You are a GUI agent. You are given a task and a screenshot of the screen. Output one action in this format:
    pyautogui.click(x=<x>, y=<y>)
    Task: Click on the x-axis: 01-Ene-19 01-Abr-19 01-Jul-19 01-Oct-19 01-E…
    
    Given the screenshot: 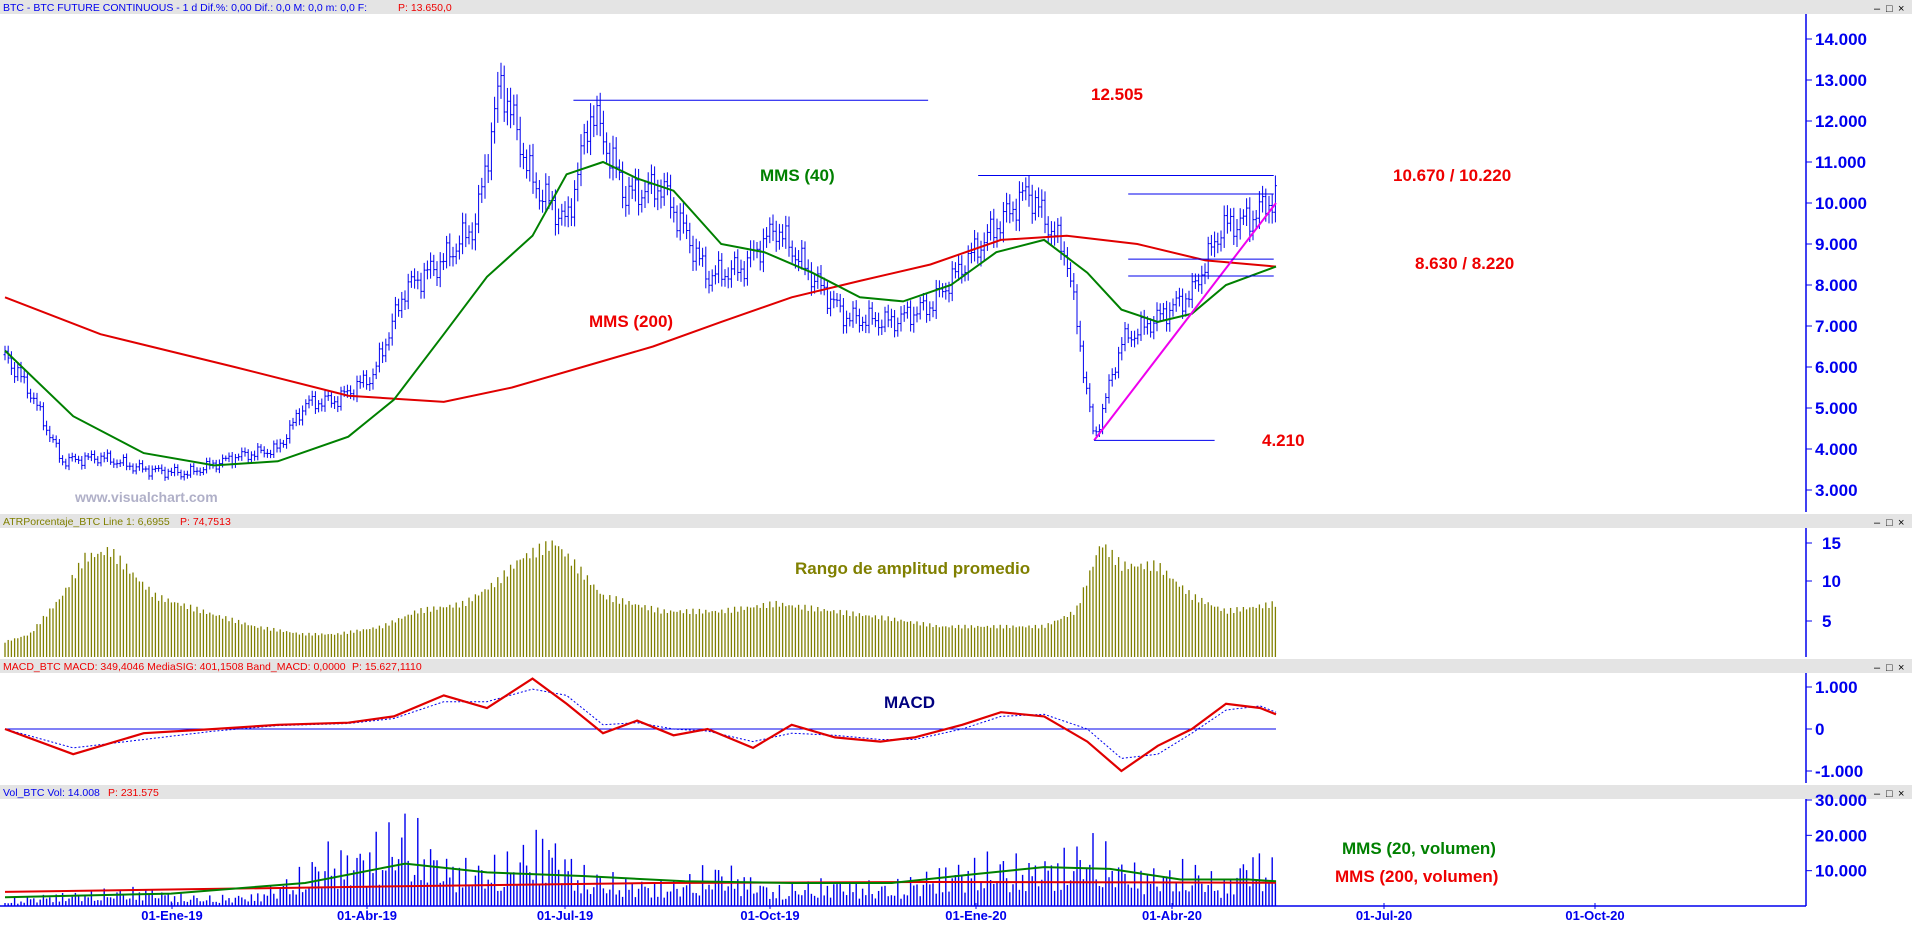 What is the action you would take?
    pyautogui.click(x=903, y=913)
    